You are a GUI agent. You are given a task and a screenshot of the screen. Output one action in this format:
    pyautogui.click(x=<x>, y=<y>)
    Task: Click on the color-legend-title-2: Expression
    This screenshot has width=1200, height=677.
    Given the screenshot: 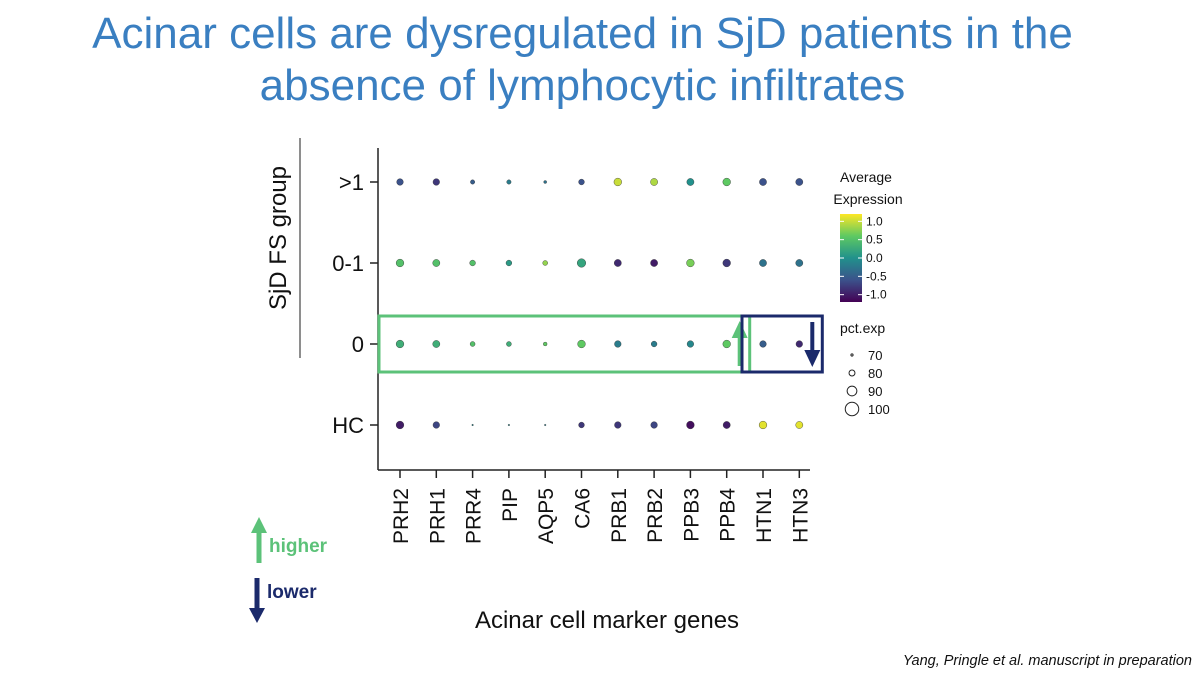 What is the action you would take?
    pyautogui.click(x=867, y=199)
    